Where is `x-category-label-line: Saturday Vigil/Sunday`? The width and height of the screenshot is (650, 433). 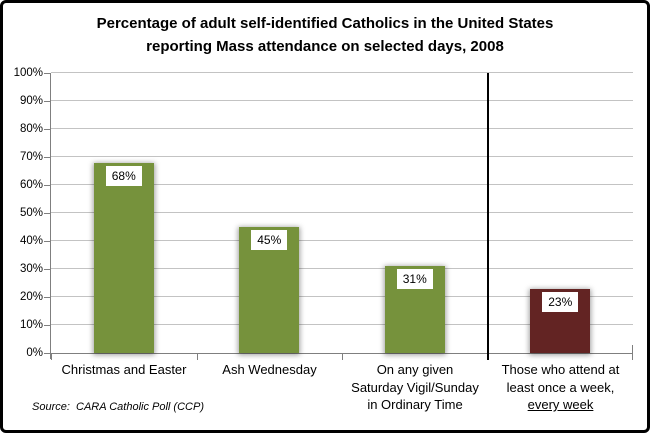
x-category-label-line: Saturday Vigil/Sunday is located at coordinates (415, 387).